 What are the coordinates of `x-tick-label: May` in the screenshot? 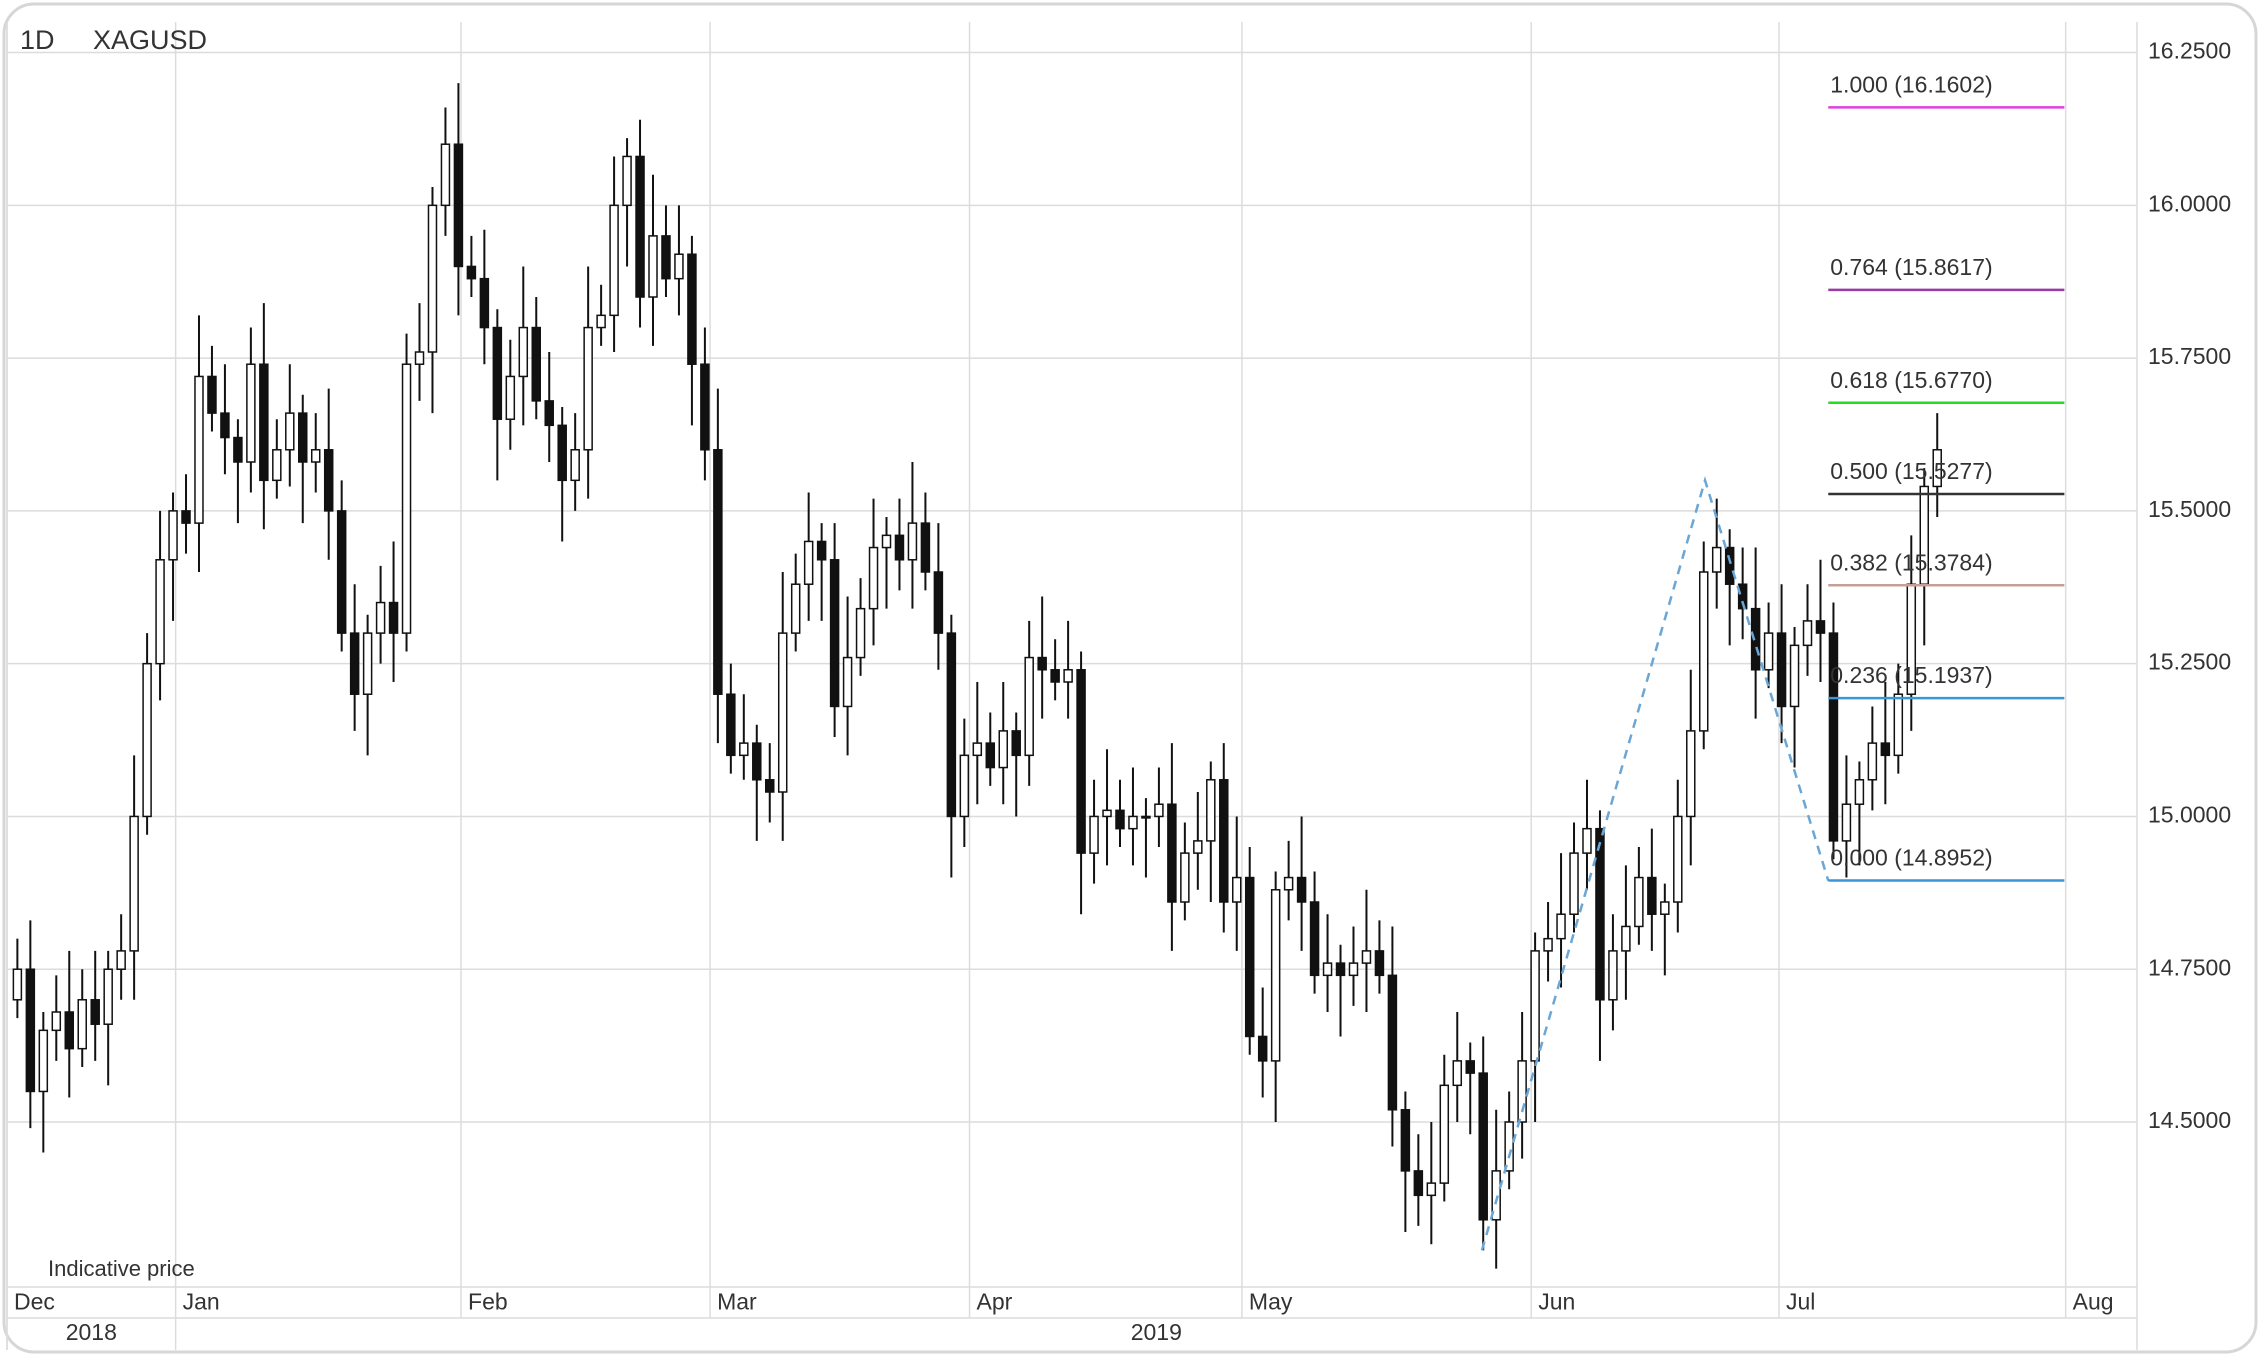 It's located at (1271, 1302).